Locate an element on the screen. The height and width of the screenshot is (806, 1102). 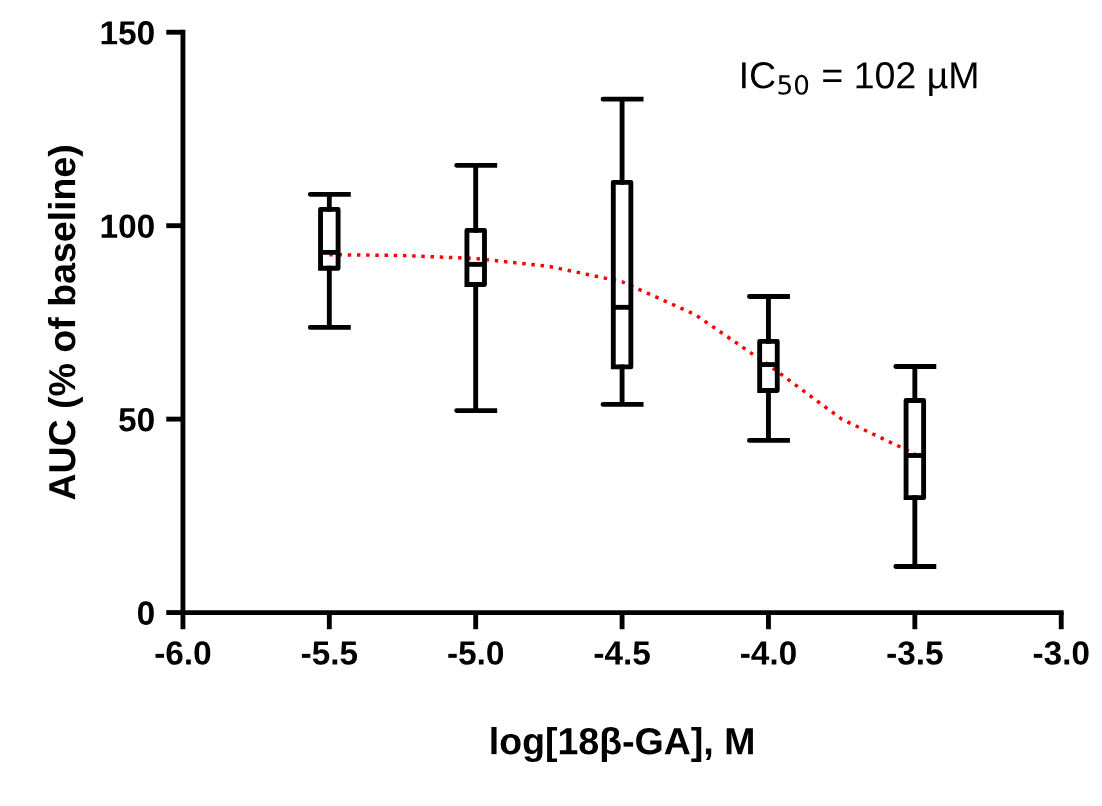
x-tick-label: -6.0 is located at coordinates (183, 653).